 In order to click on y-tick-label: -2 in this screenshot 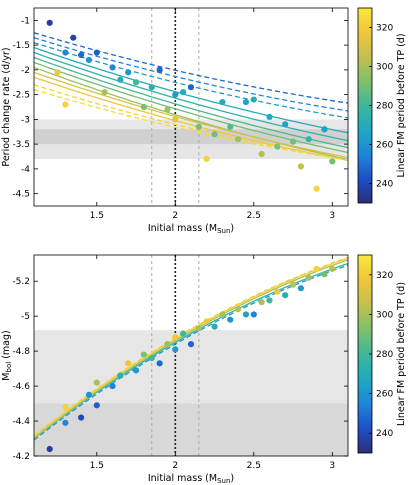, I will do `click(25, 71)`.